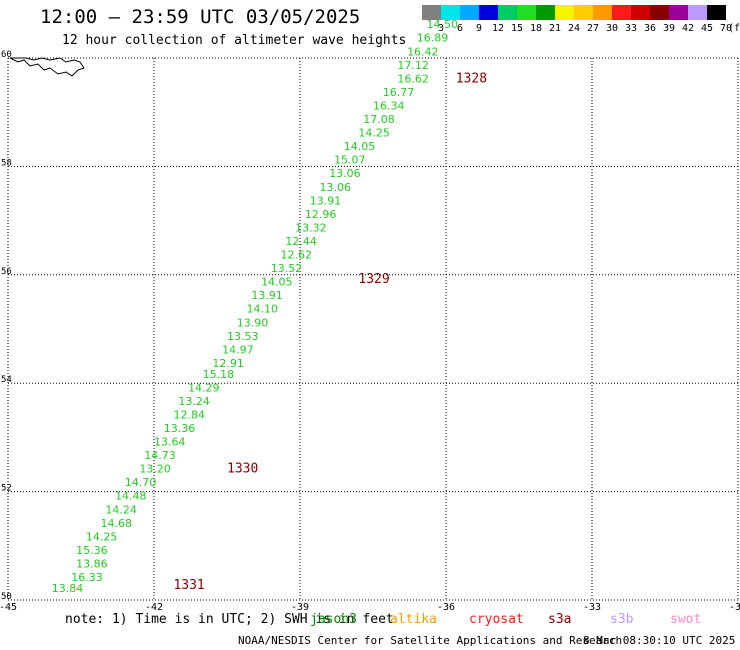 This screenshot has height=650, width=740. I want to click on wave-height-reading: 14.48, so click(131, 496).